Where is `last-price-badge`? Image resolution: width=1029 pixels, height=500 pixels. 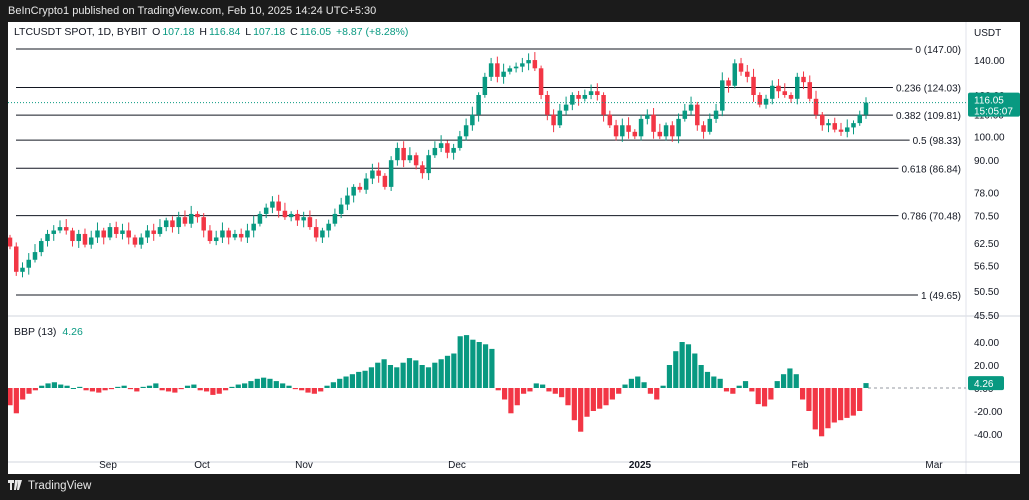 last-price-badge is located at coordinates (994, 104).